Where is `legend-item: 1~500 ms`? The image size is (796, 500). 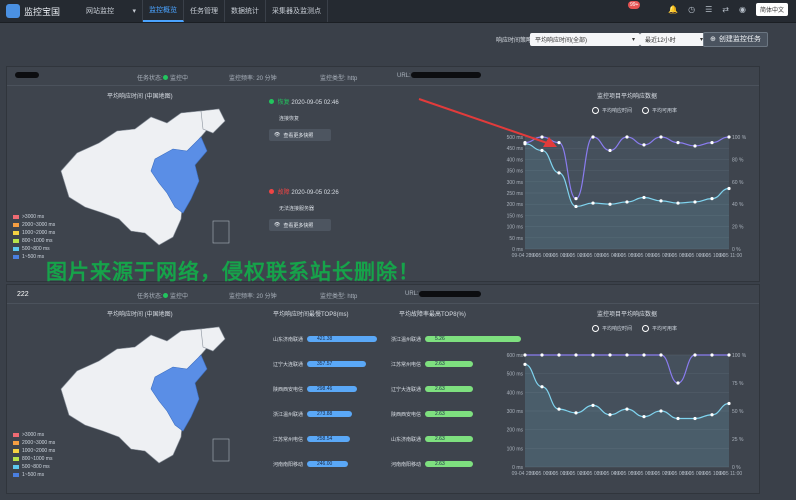 legend-item: 1~500 ms is located at coordinates (34, 475).